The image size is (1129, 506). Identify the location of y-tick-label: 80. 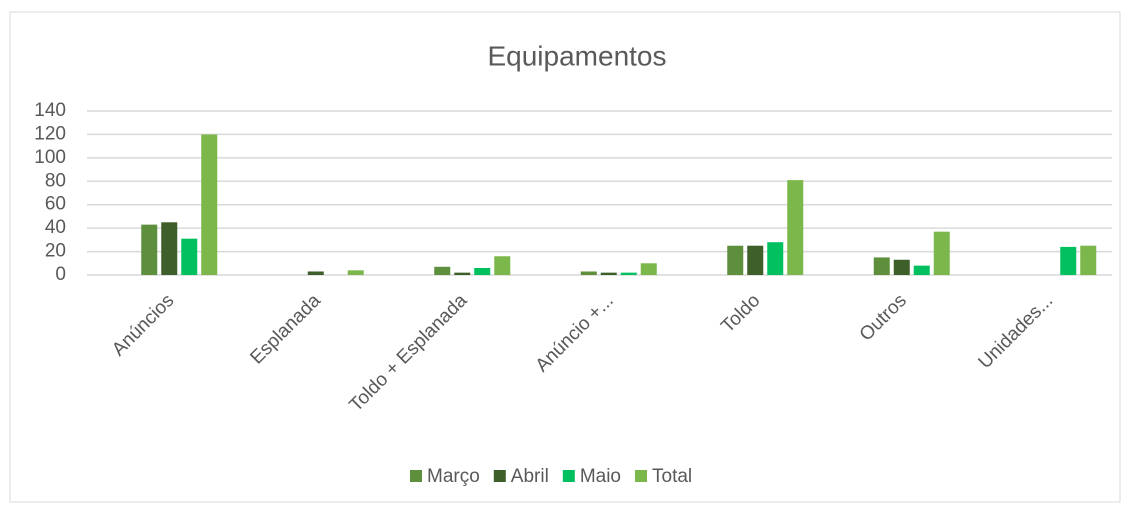
(55, 180).